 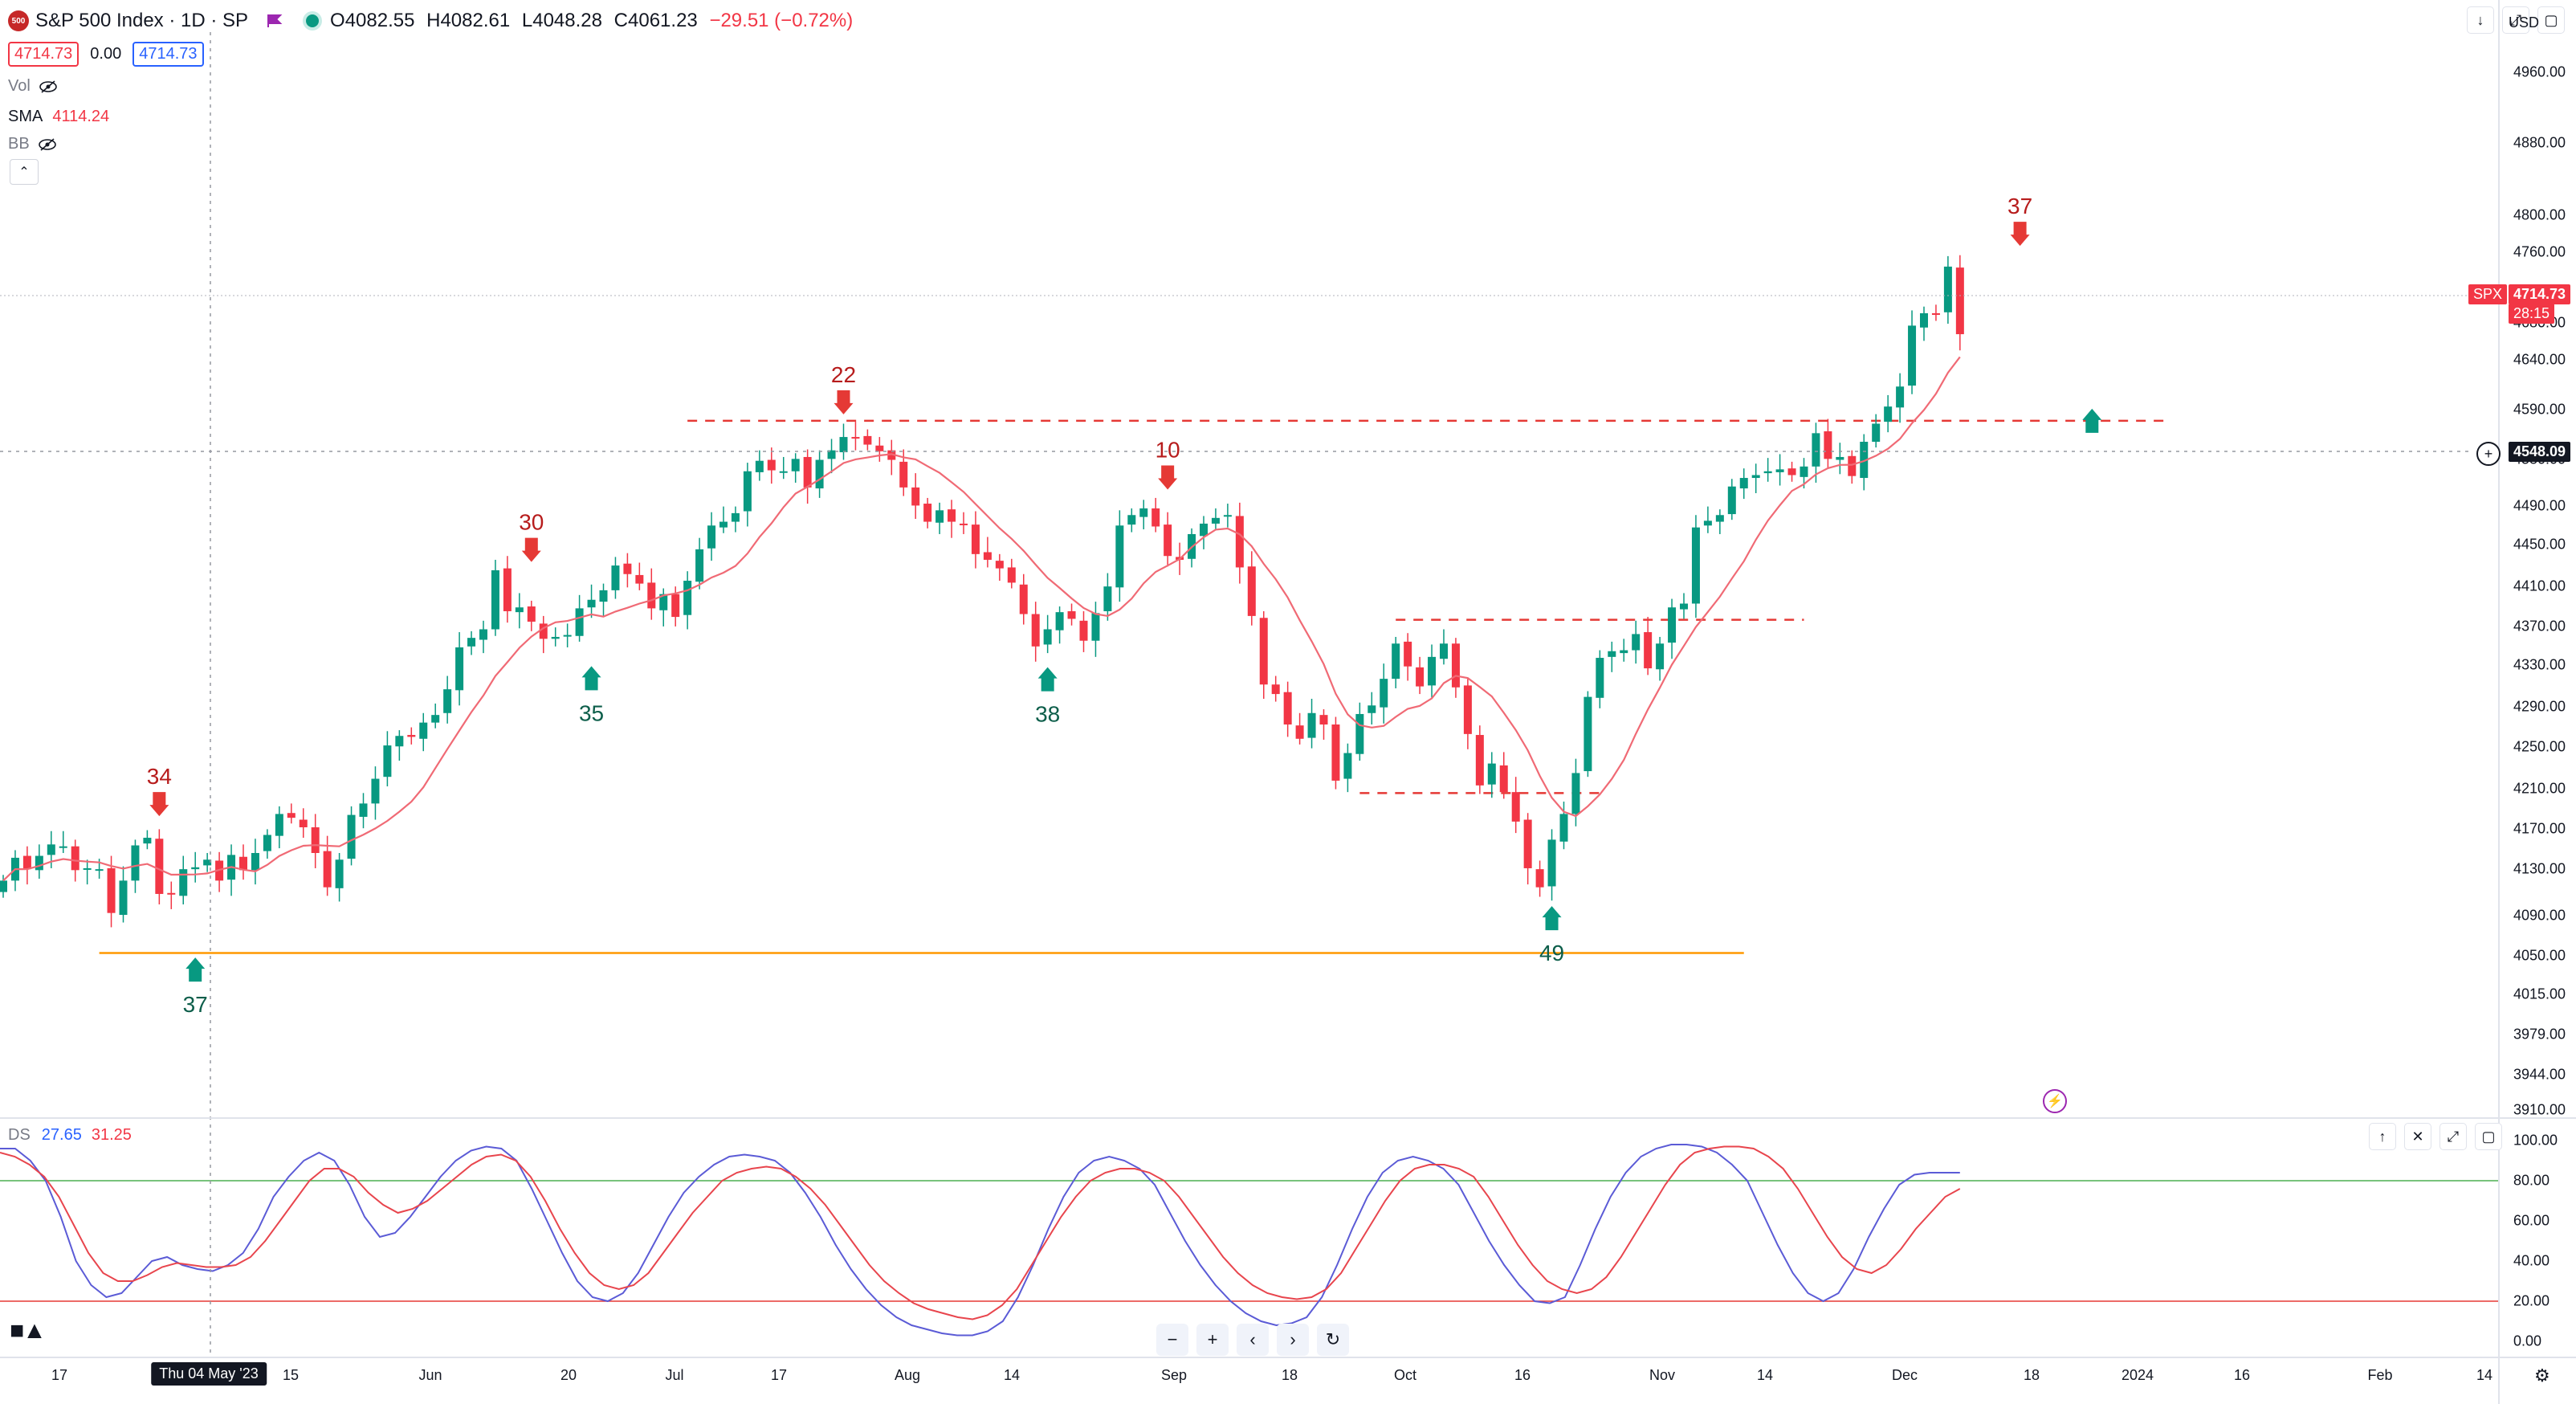 What do you see at coordinates (2531, 1180) in the screenshot?
I see `ds-tick-label: 80.00` at bounding box center [2531, 1180].